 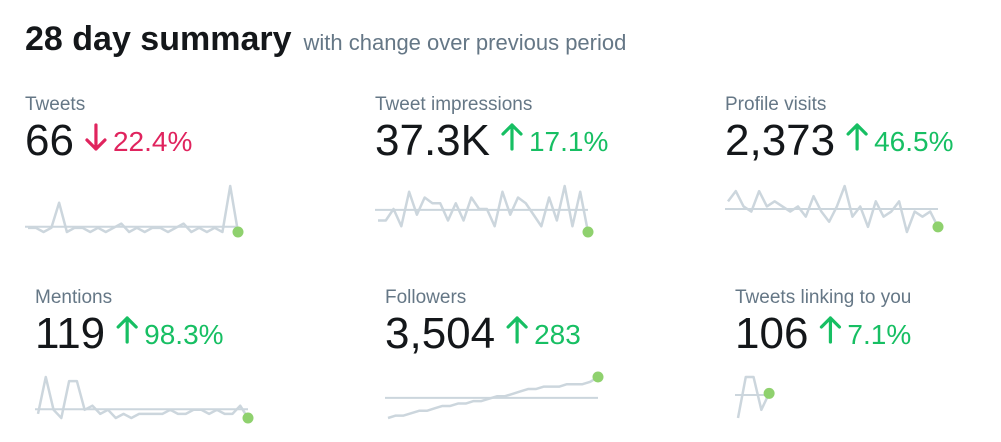 I want to click on metric-change: 22.4%, so click(x=152, y=141).